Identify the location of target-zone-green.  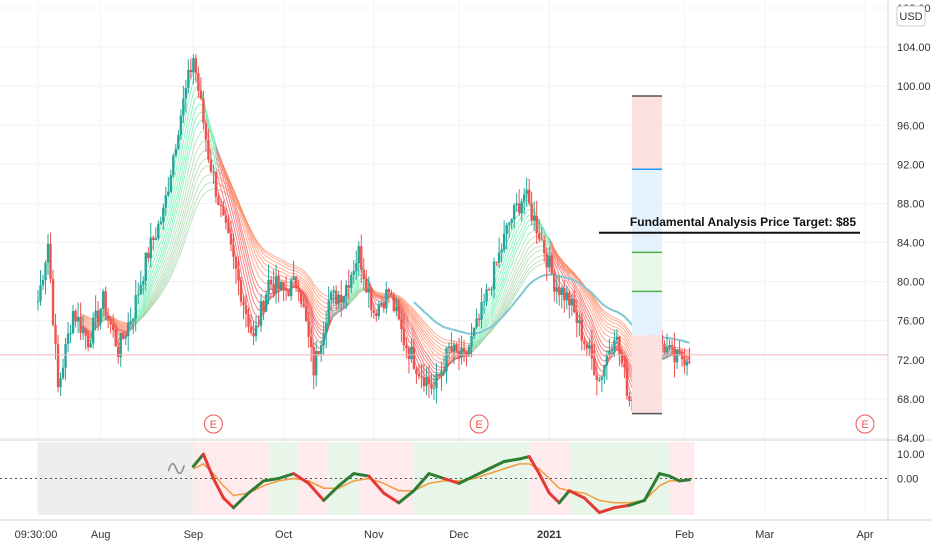
(647, 272).